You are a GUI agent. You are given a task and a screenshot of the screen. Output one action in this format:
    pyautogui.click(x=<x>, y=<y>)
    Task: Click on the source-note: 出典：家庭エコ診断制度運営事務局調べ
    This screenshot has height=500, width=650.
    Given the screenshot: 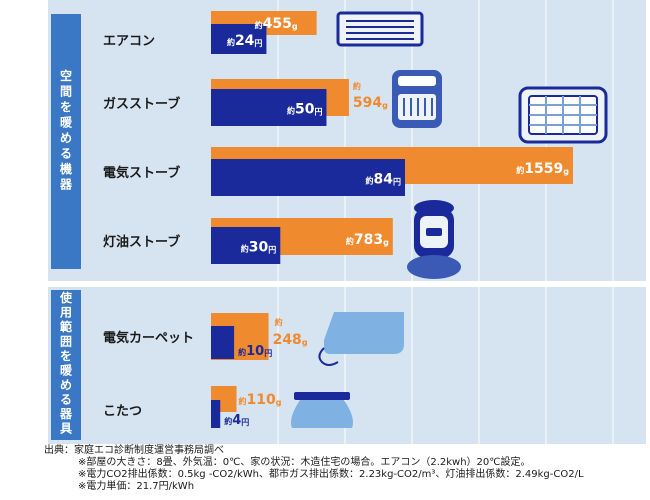 What is the action you would take?
    pyautogui.click(x=134, y=450)
    